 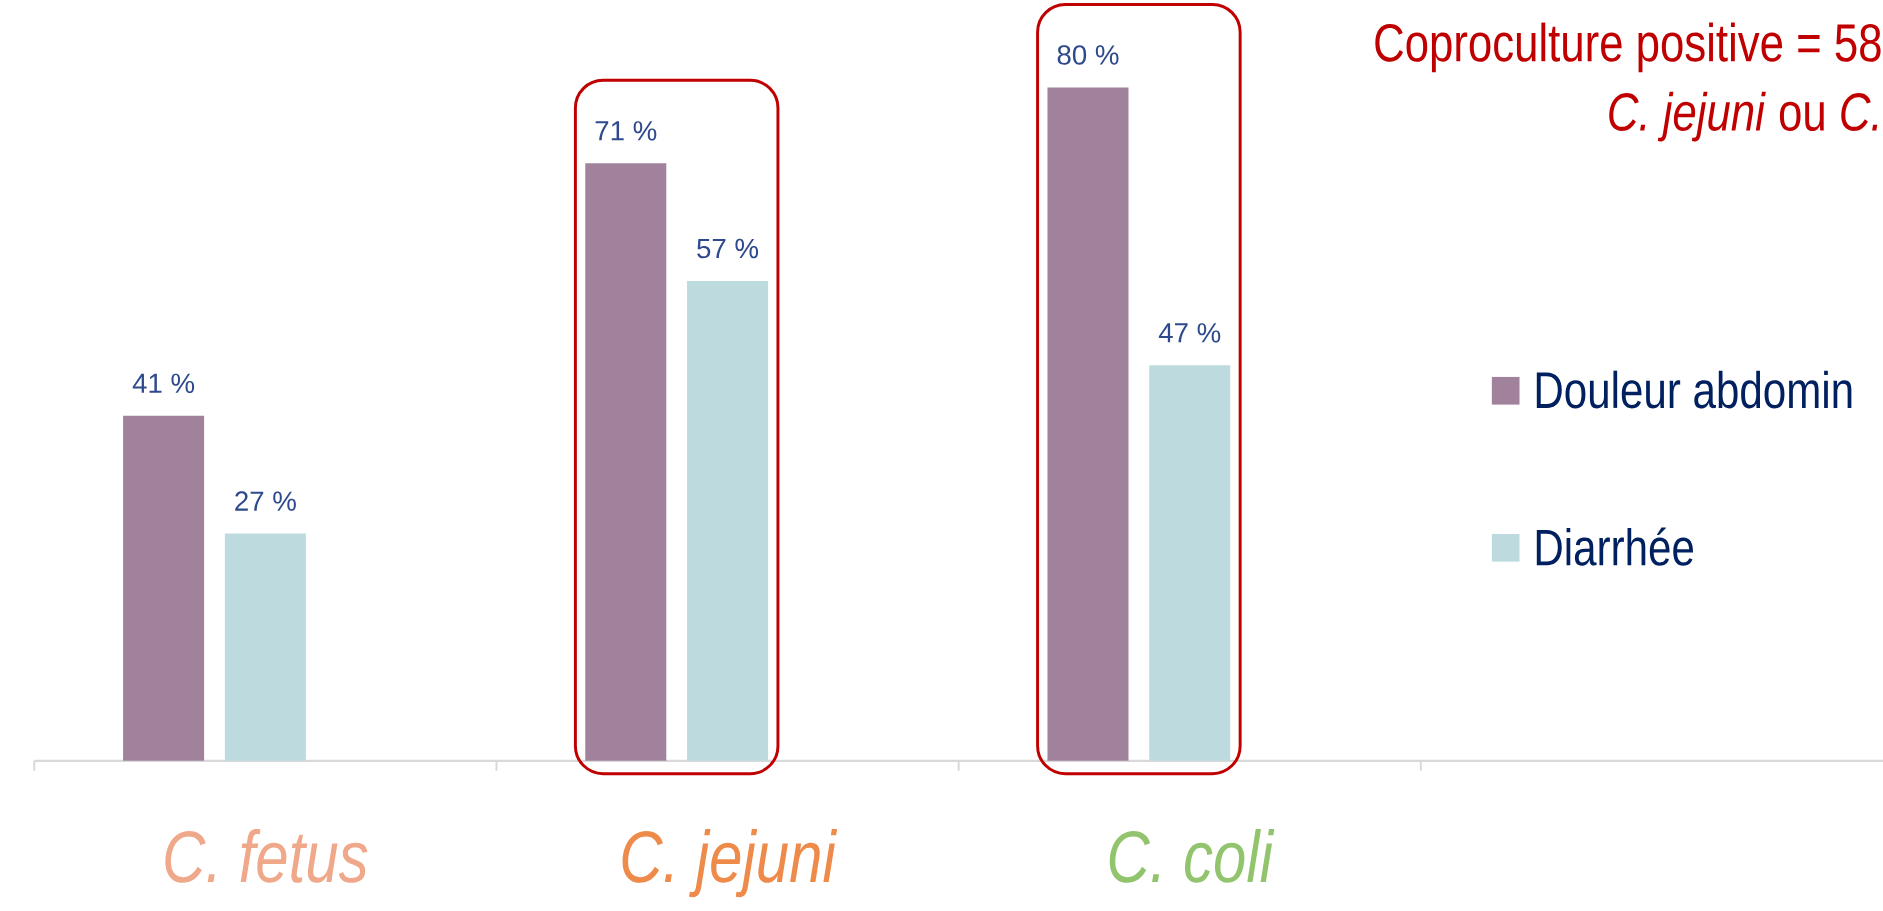 What do you see at coordinates (1628, 47) in the screenshot?
I see `chart-title: Coproculture positive = 58` at bounding box center [1628, 47].